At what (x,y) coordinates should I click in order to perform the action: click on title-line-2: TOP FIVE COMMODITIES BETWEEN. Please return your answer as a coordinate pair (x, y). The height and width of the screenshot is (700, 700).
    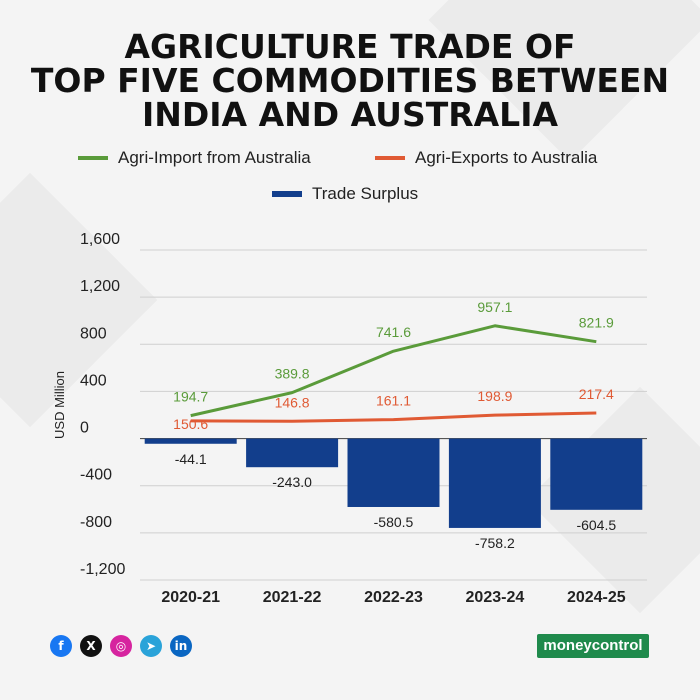
    Looking at the image, I should click on (350, 80).